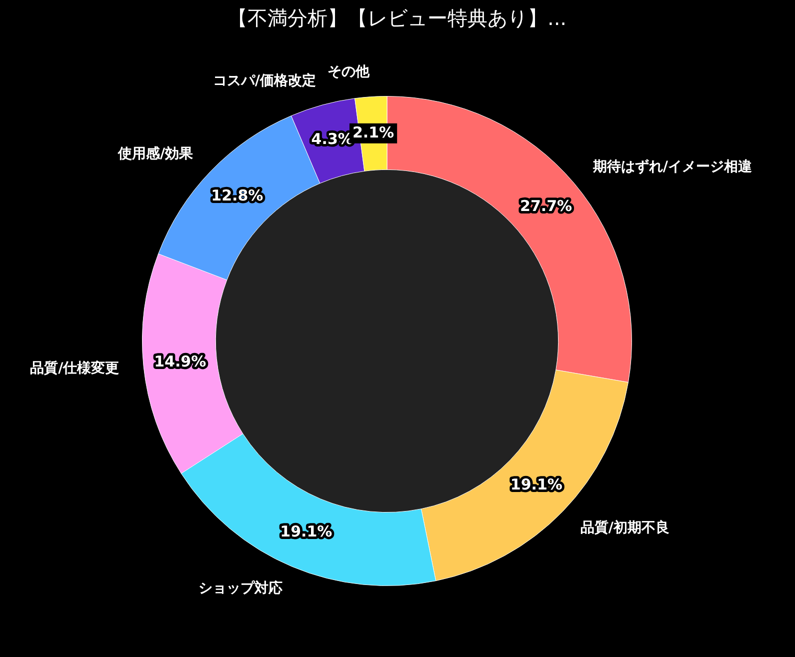 This screenshot has width=795, height=657. I want to click on slice-label: 品質/仕様変更, so click(75, 368).